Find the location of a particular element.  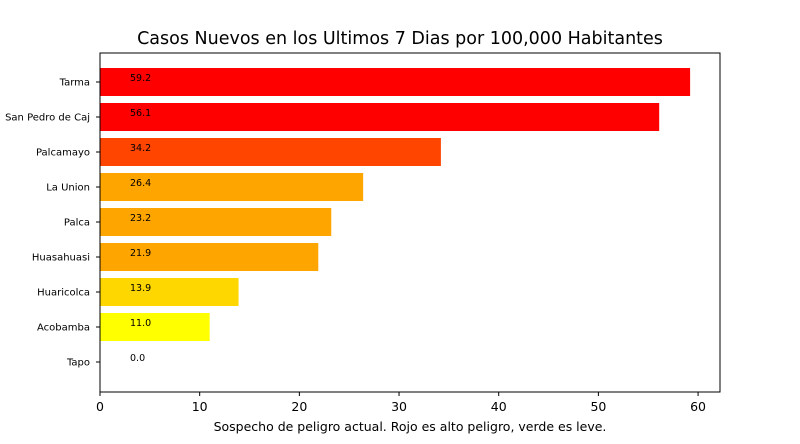

y-tick-label: Tapo is located at coordinates (78, 363).